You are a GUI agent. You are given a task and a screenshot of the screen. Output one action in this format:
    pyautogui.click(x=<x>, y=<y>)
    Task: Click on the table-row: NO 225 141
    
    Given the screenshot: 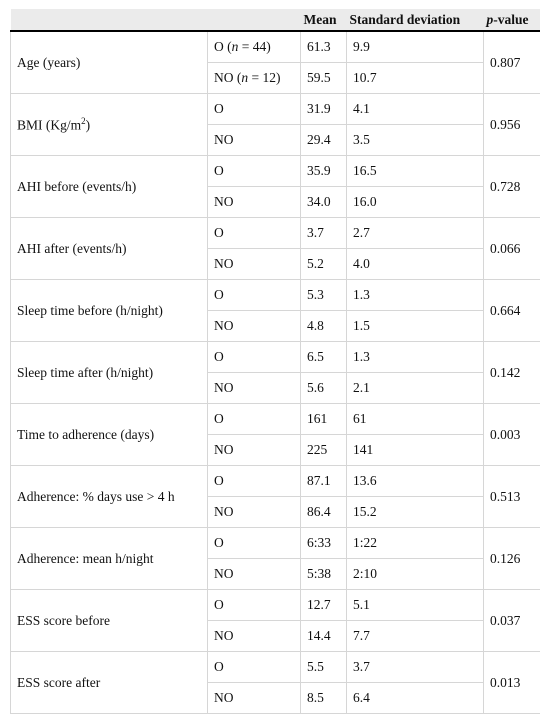 What is the action you would take?
    pyautogui.click(x=276, y=450)
    